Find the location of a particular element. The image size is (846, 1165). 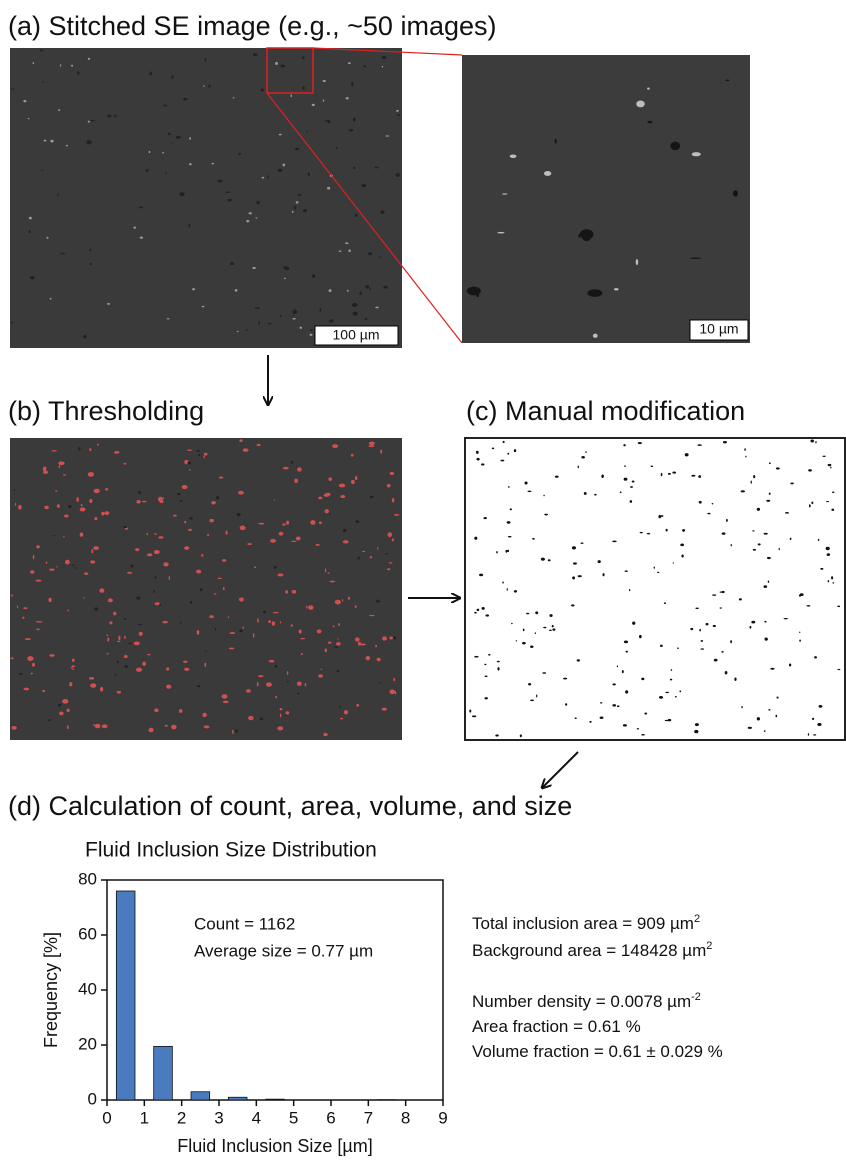

image-bg is located at coordinates (655, 589).